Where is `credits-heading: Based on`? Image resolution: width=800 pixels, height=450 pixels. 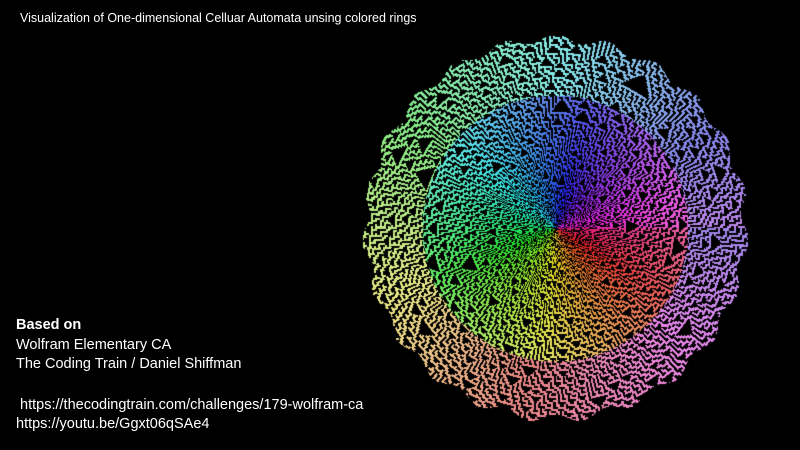 credits-heading: Based on is located at coordinates (49, 325).